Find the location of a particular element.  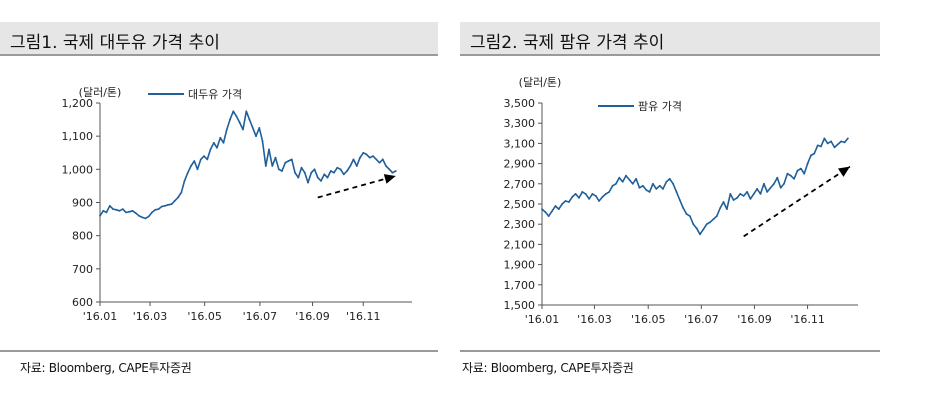

y-tick-label: 2,500 is located at coordinates (520, 204).